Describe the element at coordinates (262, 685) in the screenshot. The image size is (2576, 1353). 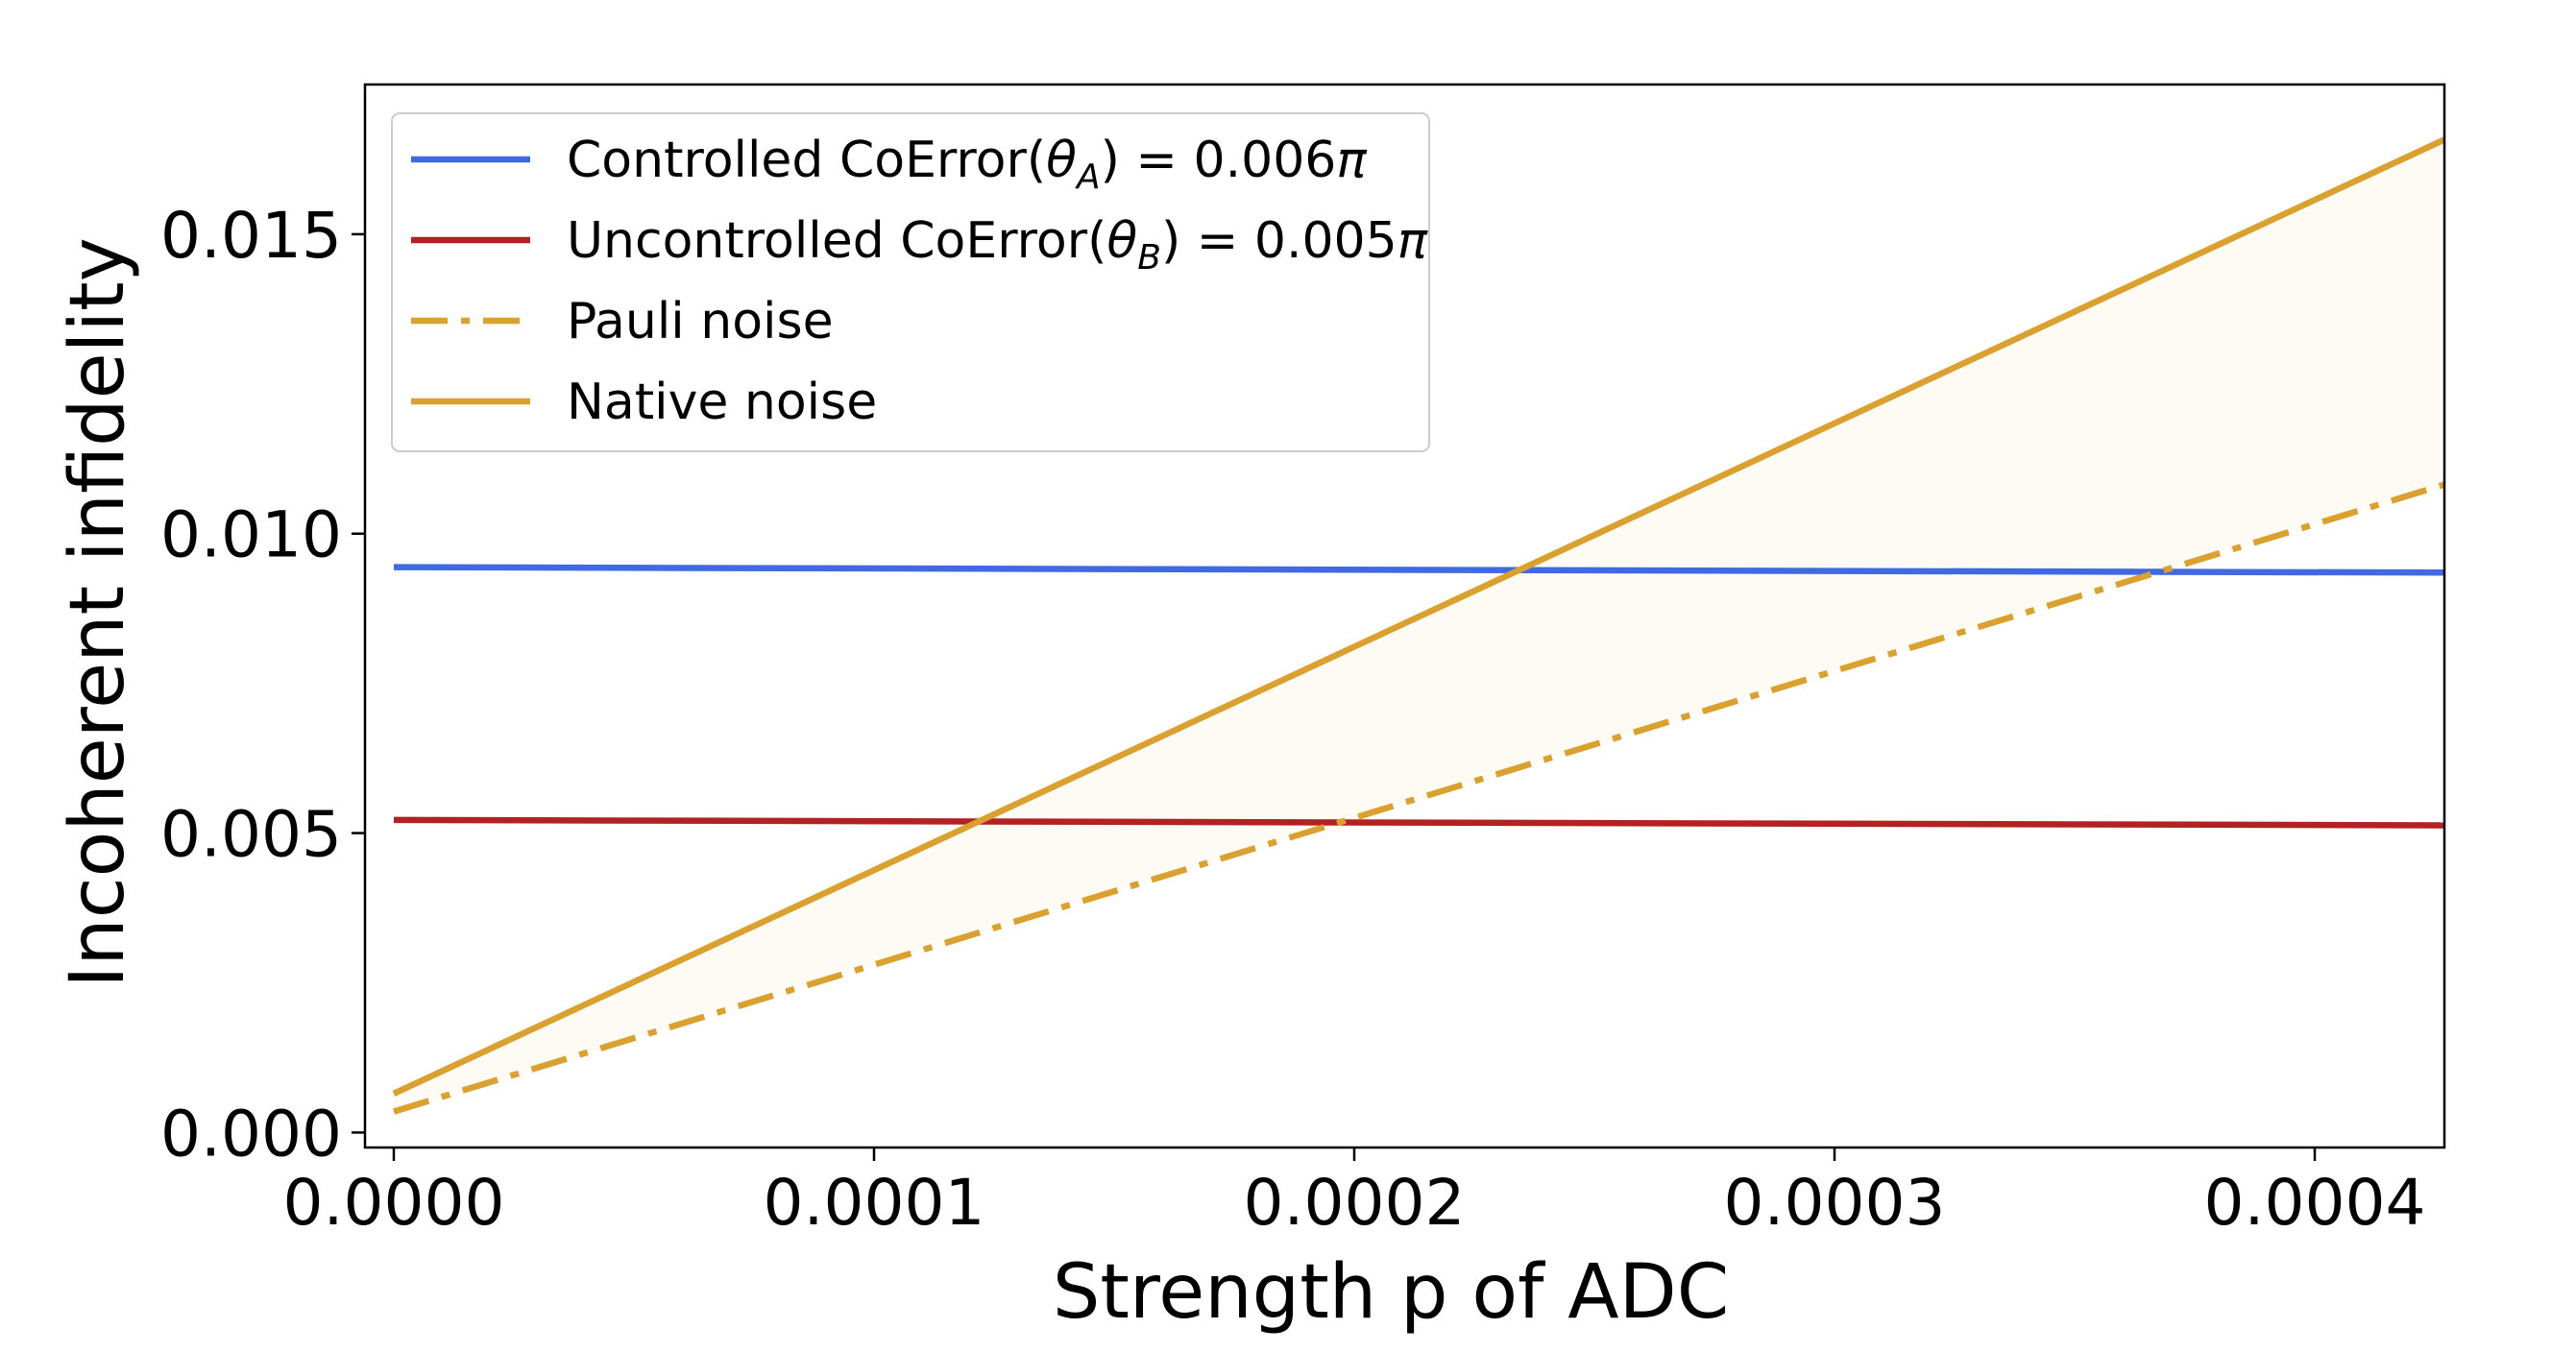
I see `y-axis-ticks: 0.000 0.005 0.010 0.015` at that location.